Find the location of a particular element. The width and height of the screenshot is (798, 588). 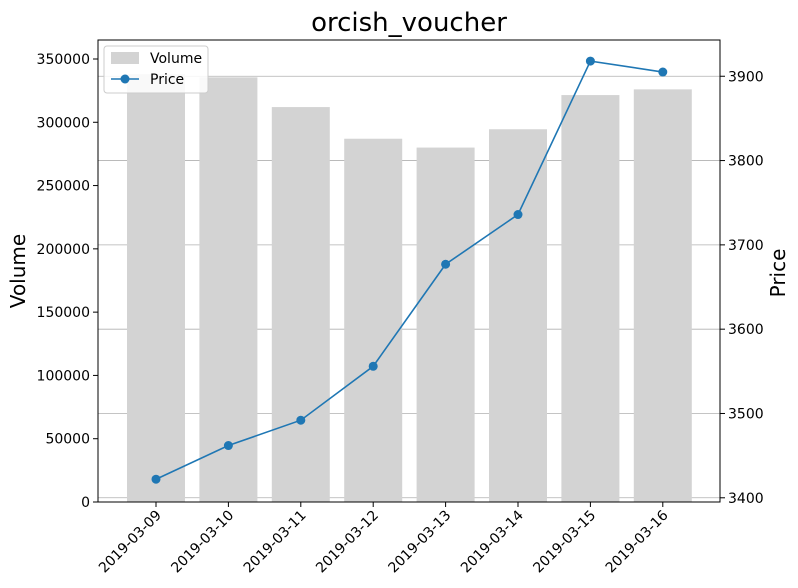

left-tick-label-1: 50000 is located at coordinates (67, 440).